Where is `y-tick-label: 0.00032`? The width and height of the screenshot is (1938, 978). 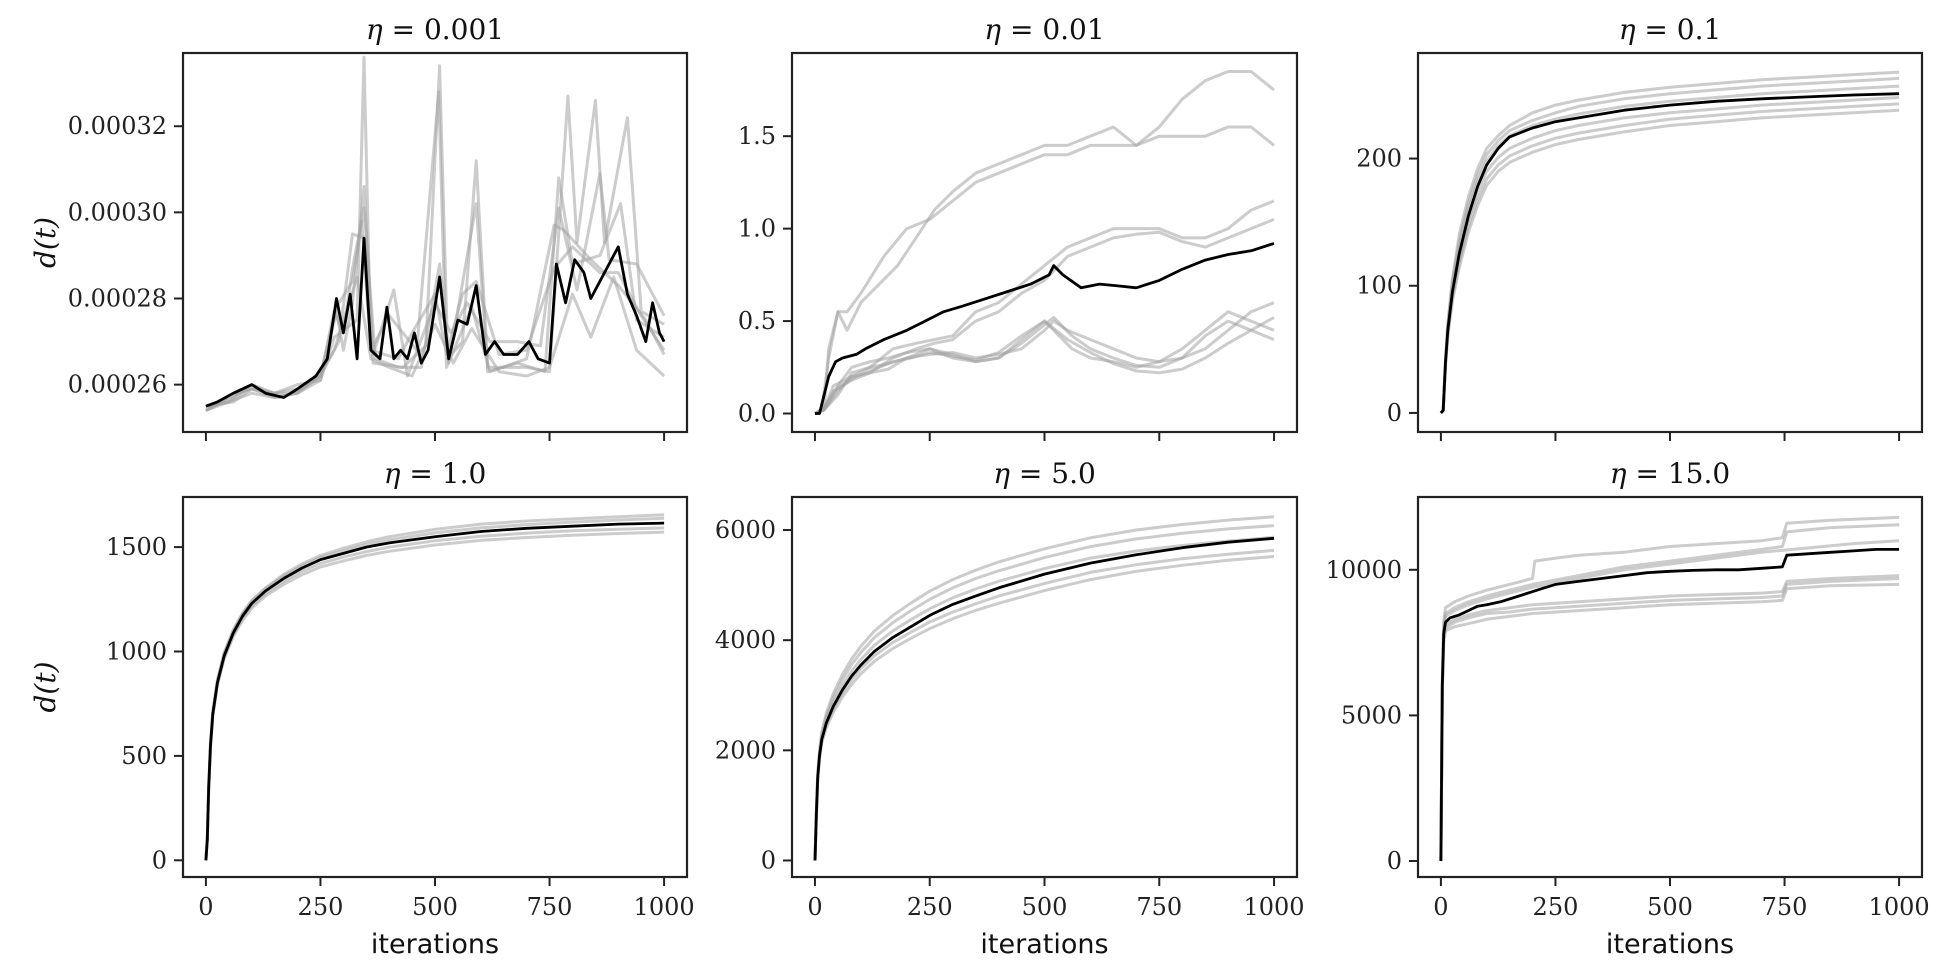
y-tick-label: 0.00032 is located at coordinates (117, 126).